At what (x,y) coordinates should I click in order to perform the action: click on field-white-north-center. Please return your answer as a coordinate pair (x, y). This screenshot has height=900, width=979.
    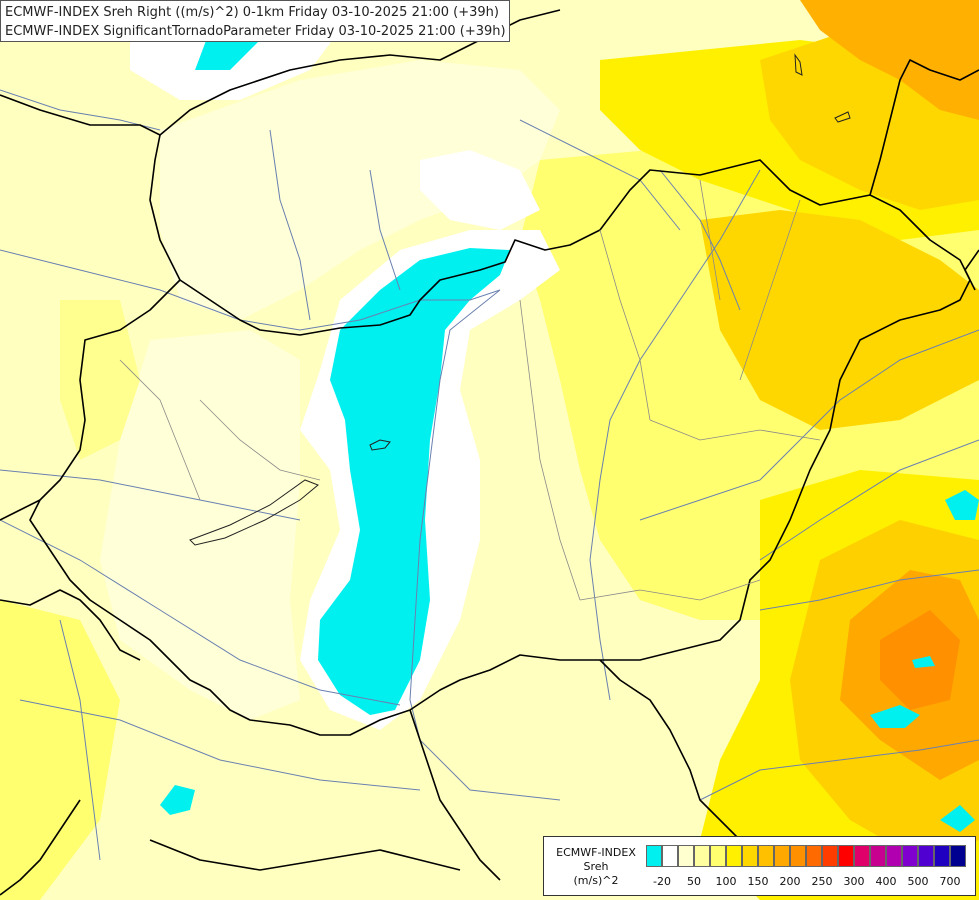
    Looking at the image, I should click on (480, 190).